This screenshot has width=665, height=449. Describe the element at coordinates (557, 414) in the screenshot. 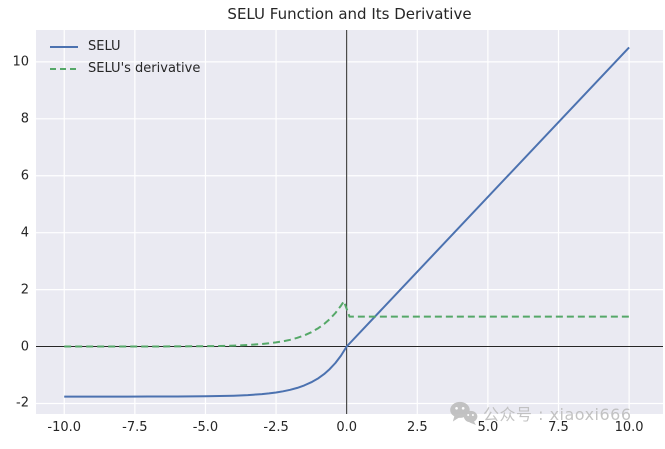

I see `watermark-text: 公众号 : xiaoxi666` at that location.